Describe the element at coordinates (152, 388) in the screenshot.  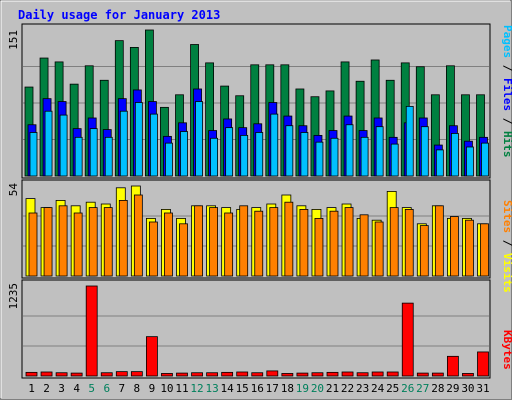
I see `day-label-9: 9` at that location.